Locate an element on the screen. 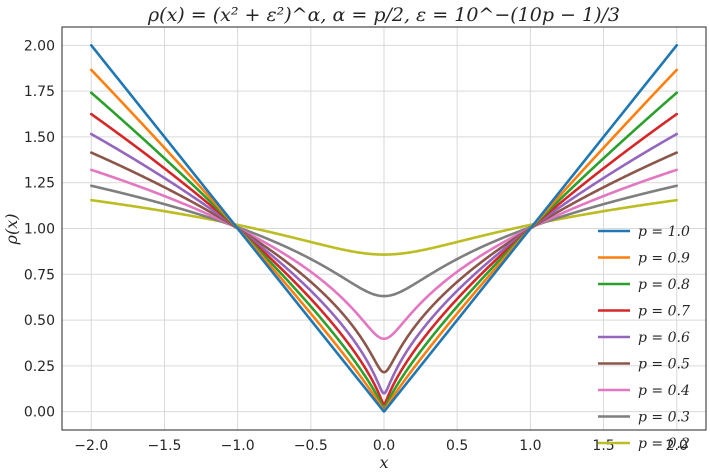  y-tick-label: 1.75 is located at coordinates (39, 92).